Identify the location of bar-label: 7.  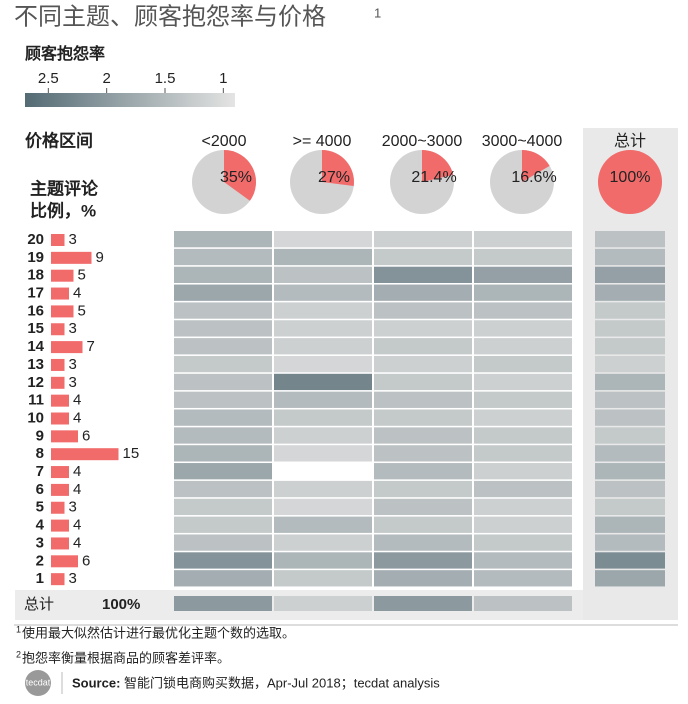
(91, 346).